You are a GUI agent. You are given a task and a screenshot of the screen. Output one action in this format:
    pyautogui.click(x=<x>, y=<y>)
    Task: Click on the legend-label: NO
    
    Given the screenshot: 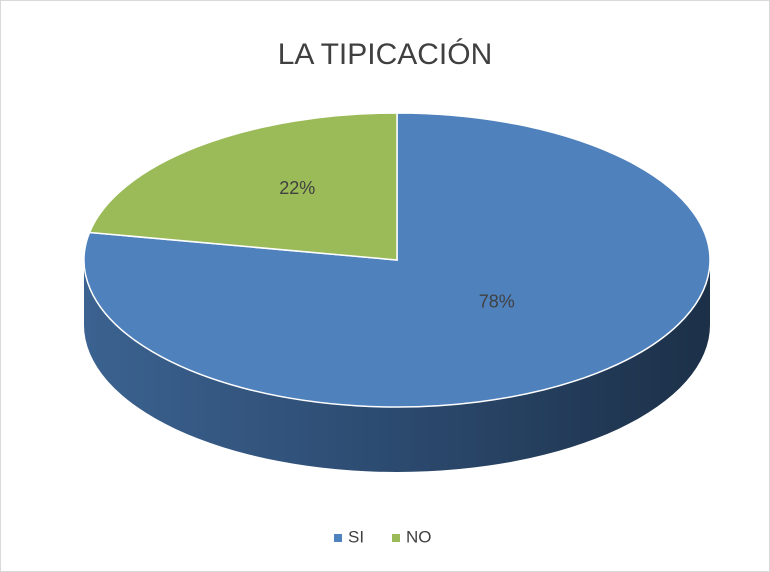 What is the action you would take?
    pyautogui.click(x=419, y=536)
    